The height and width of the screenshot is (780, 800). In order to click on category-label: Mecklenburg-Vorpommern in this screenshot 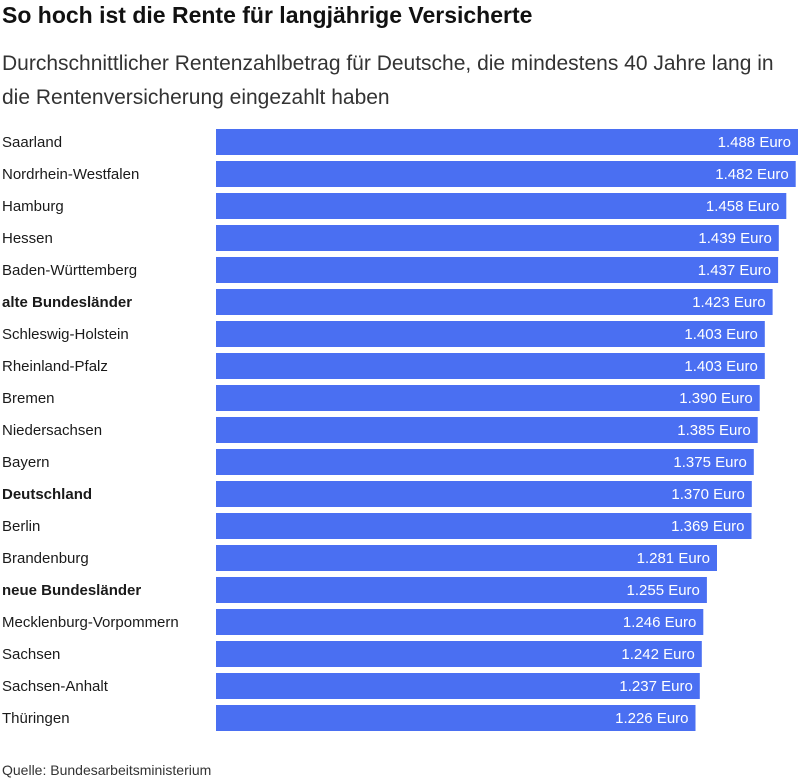, I will do `click(90, 622)`.